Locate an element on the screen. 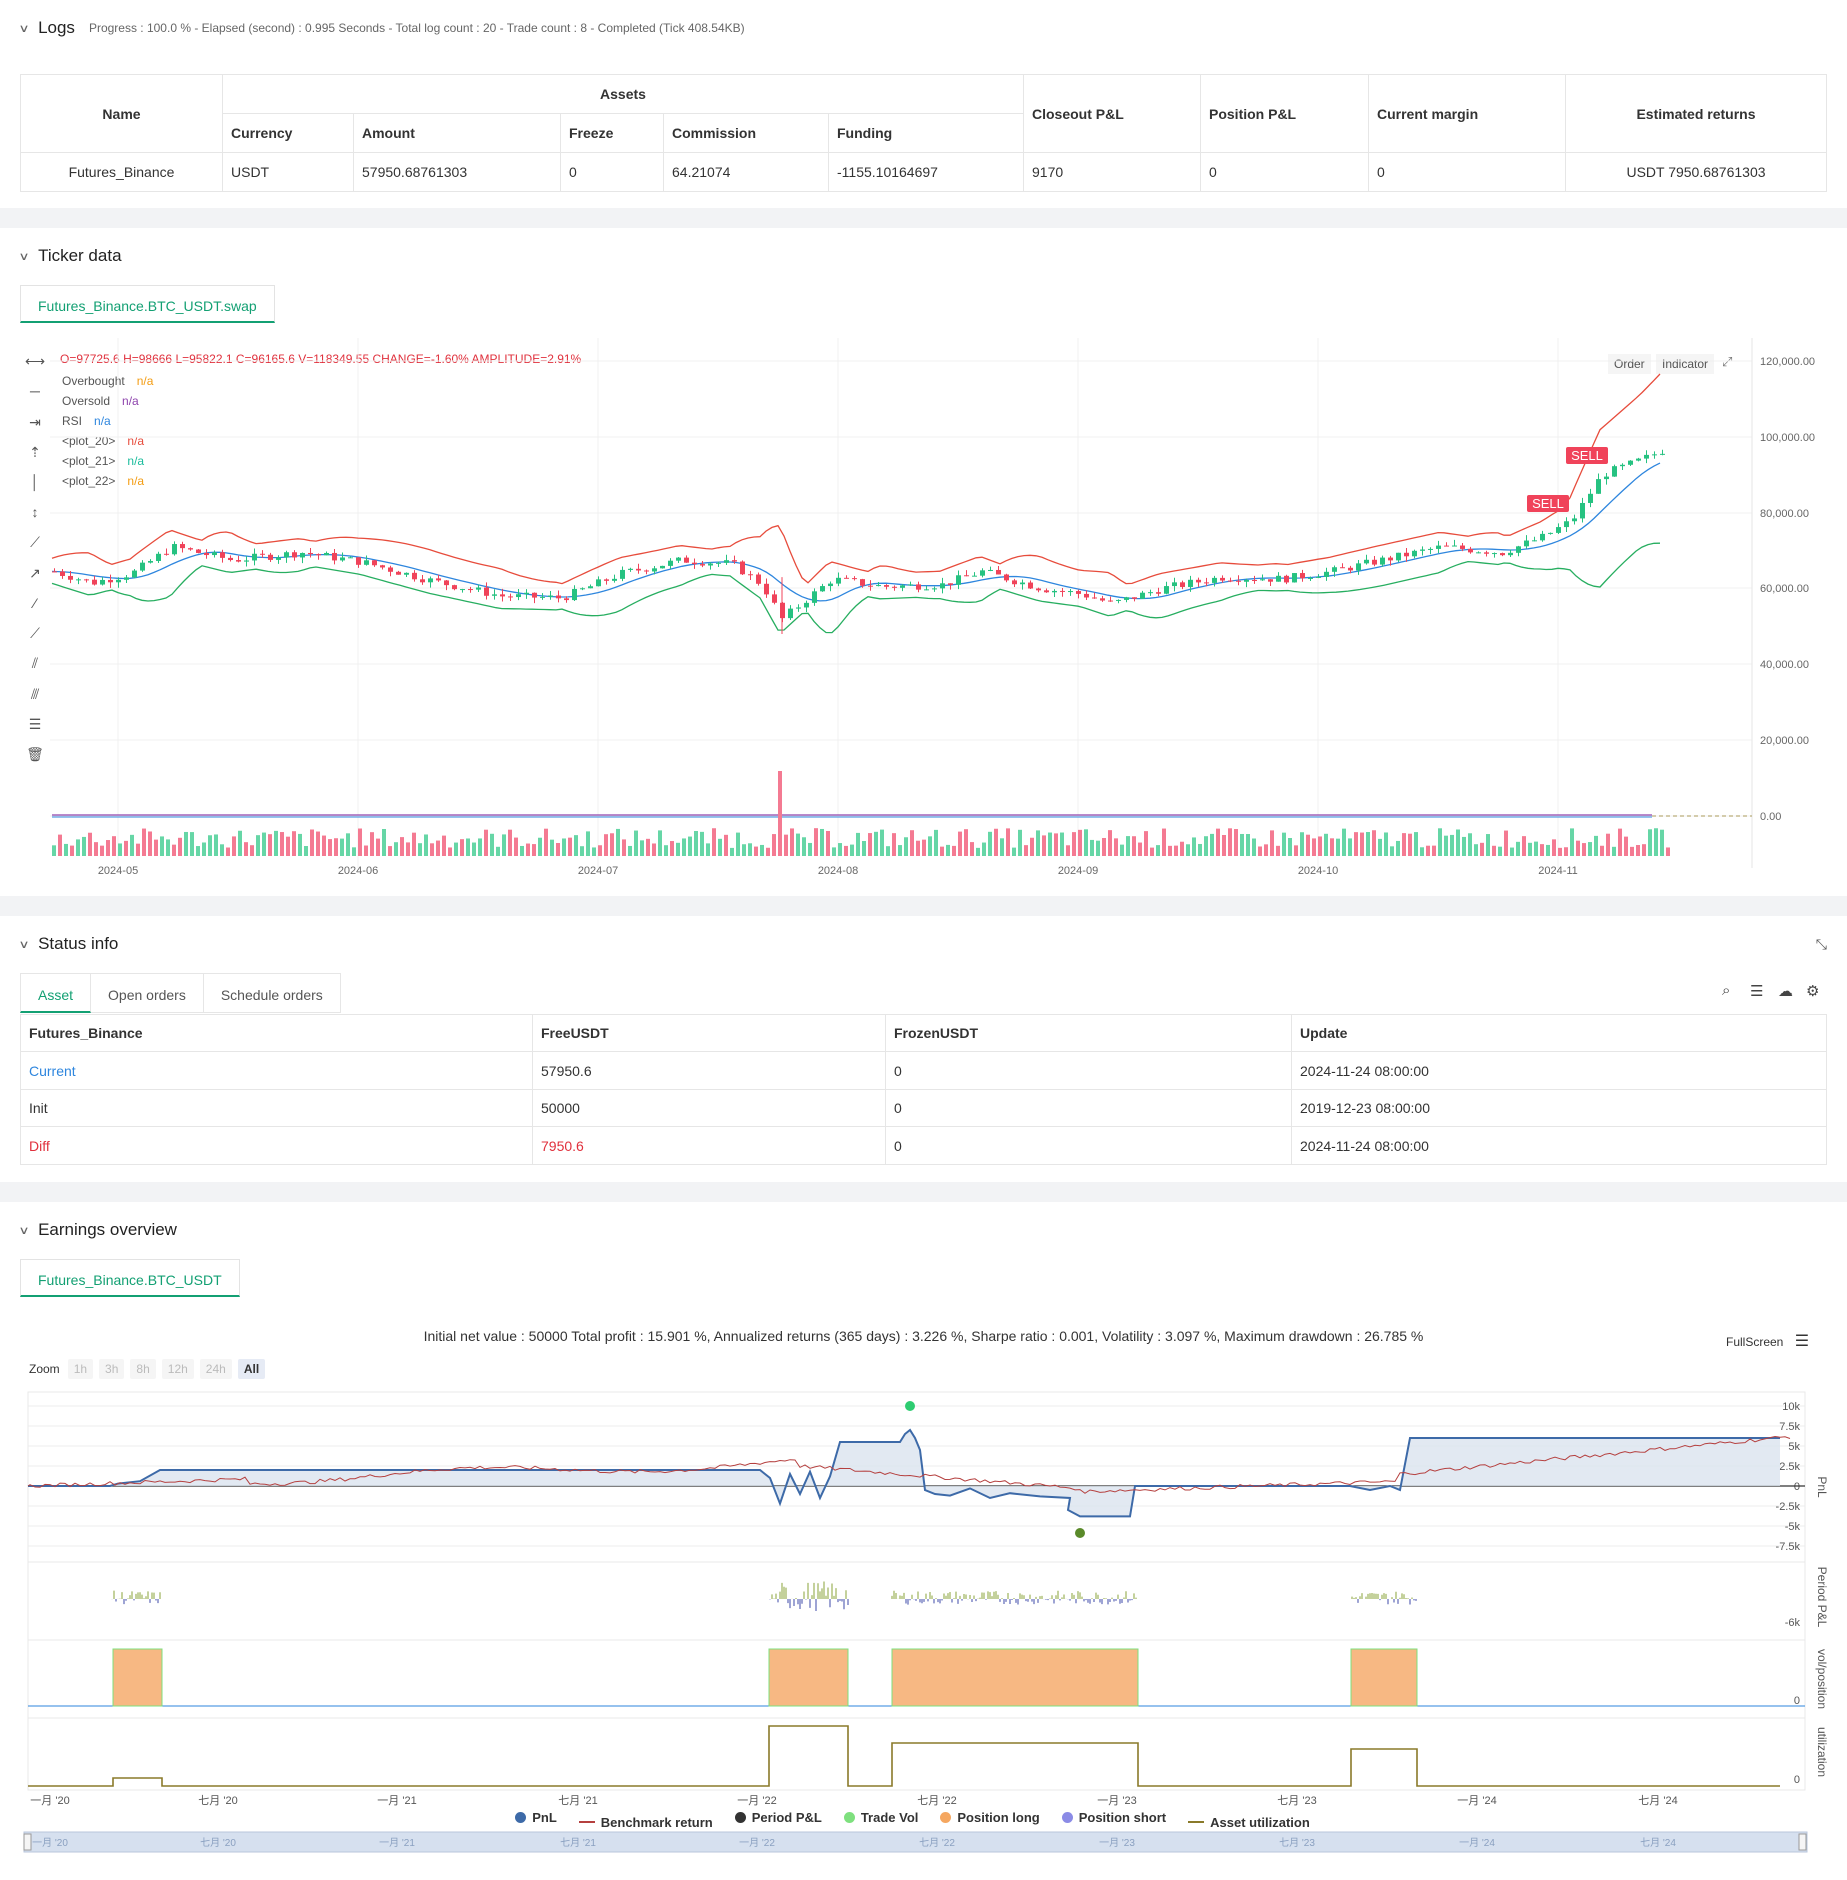 This screenshot has width=1847, height=1880. tab-schedule-orders: Schedule orders is located at coordinates (272, 993).